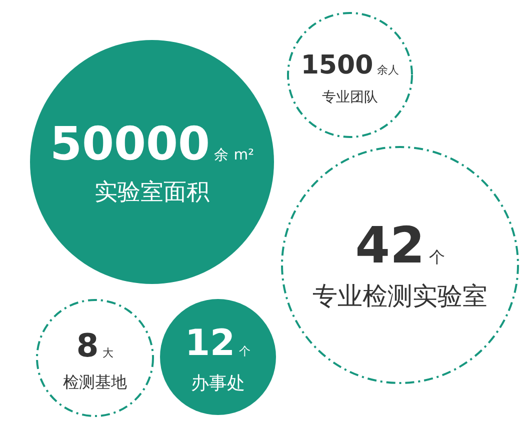  What do you see at coordinates (87, 345) in the screenshot?
I see `data-label: 8` at bounding box center [87, 345].